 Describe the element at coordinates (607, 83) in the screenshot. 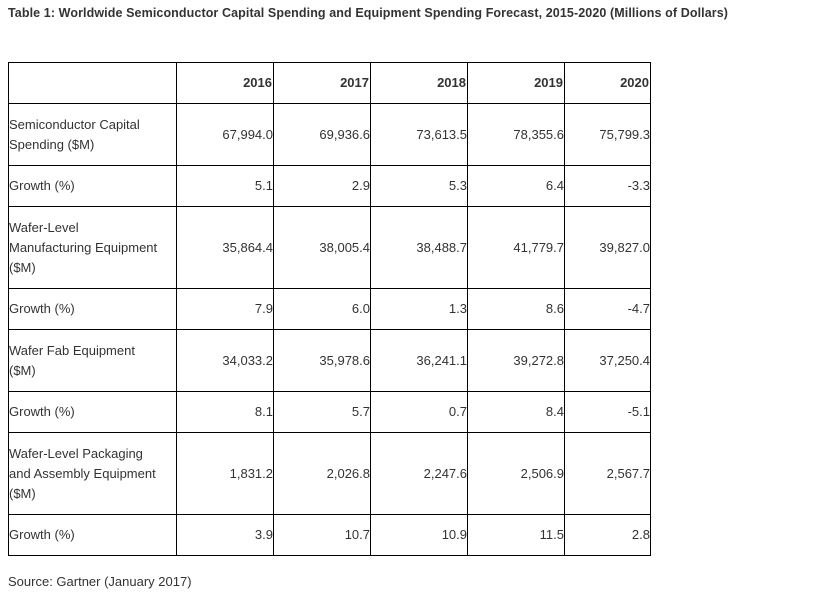

I see `header-year-2020: 2020` at that location.